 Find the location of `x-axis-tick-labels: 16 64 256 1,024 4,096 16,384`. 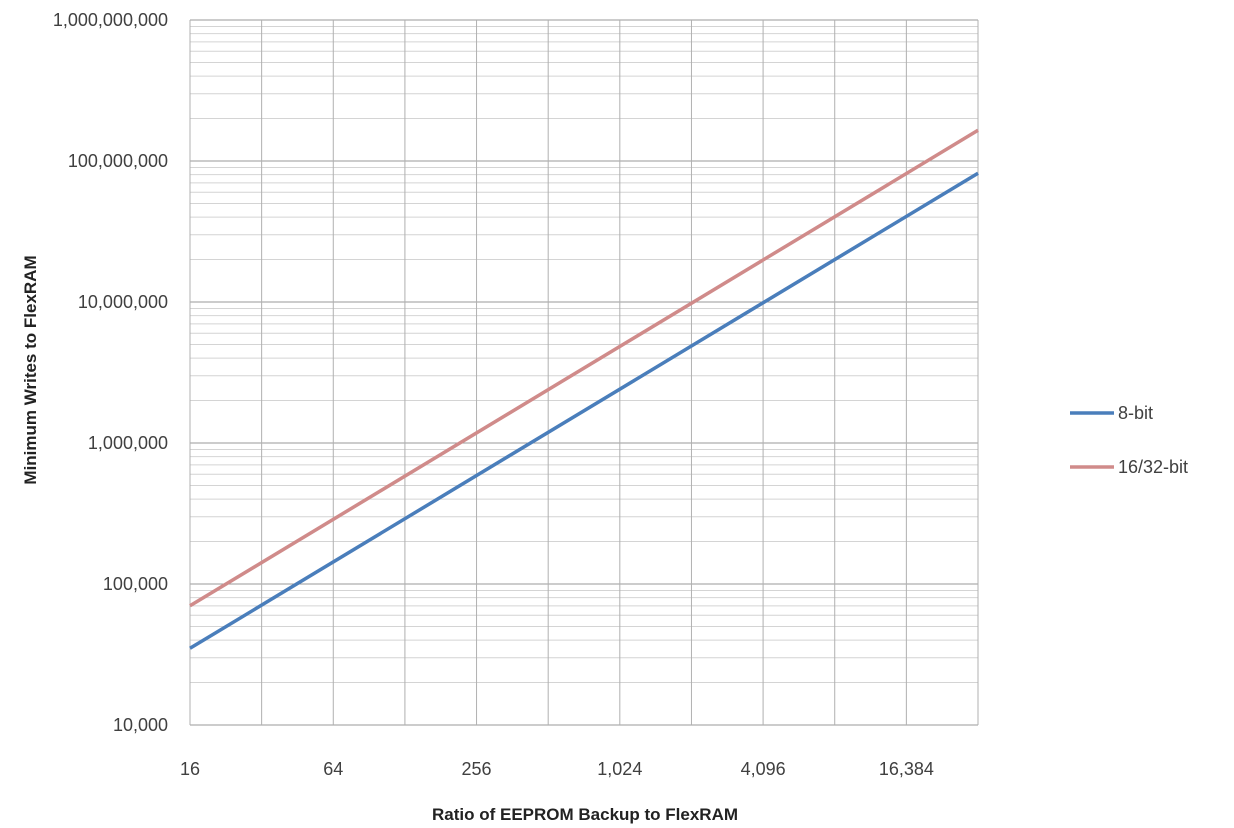

x-axis-tick-labels: 16 64 256 1,024 4,096 16,384 is located at coordinates (557, 769).